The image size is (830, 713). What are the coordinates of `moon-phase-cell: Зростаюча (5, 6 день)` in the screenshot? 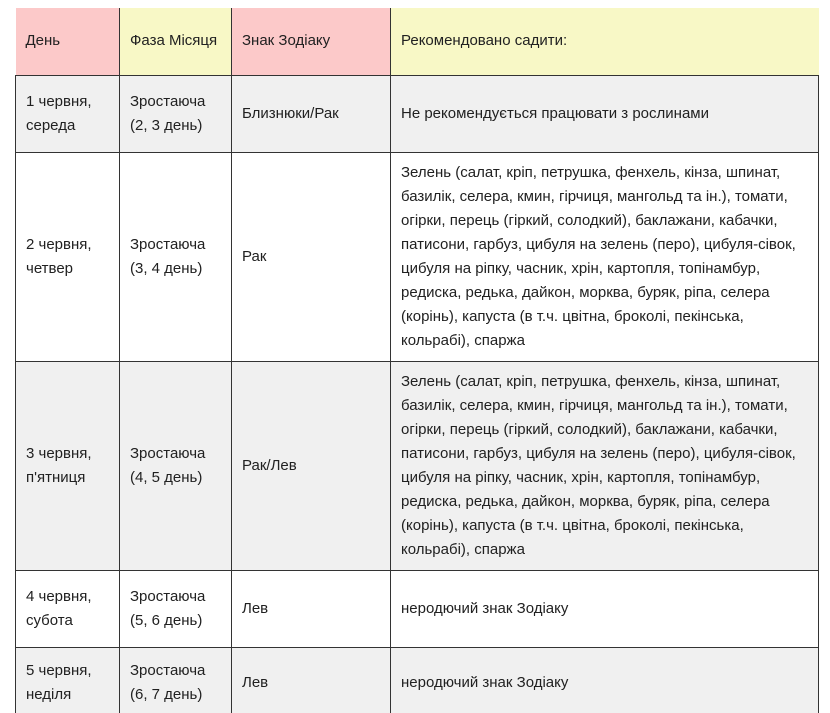 It's located at (175, 608).